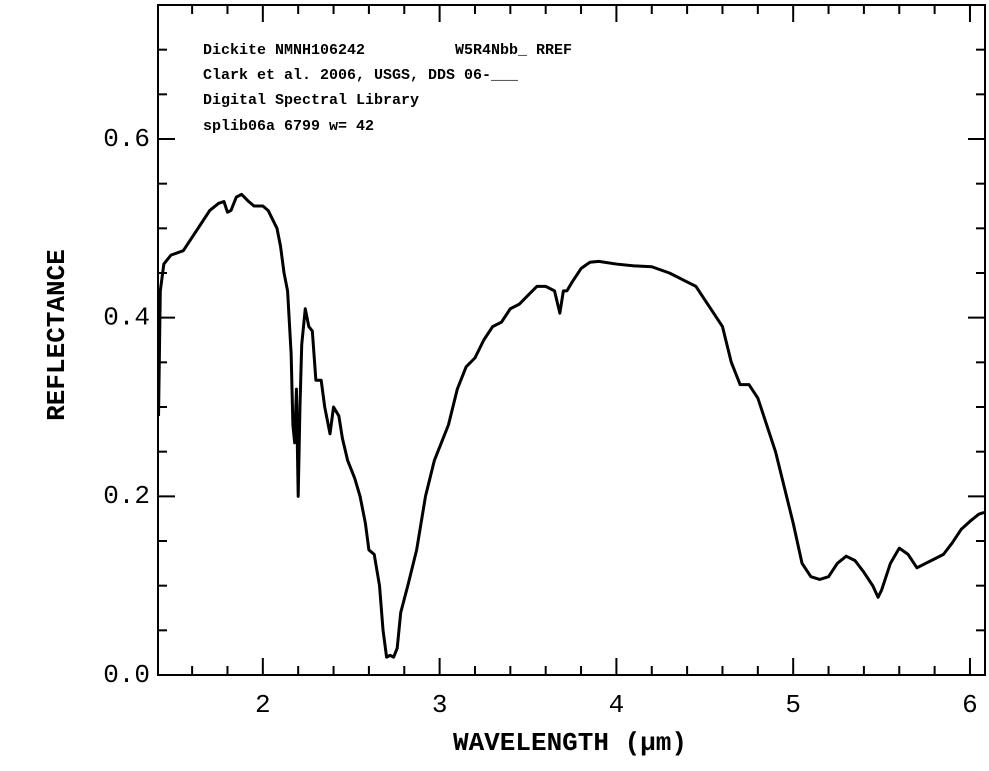 The height and width of the screenshot is (771, 989). I want to click on y-tick-label: 0.6, so click(126, 139).